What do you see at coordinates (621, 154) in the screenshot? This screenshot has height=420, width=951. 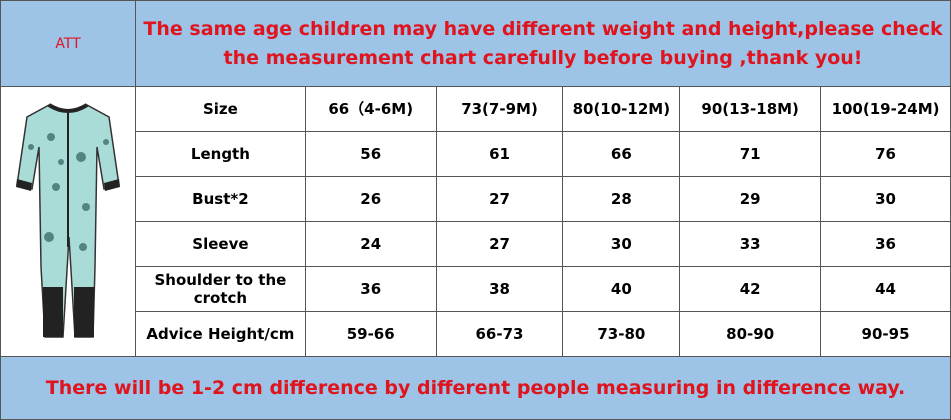 I see `cell: 66` at bounding box center [621, 154].